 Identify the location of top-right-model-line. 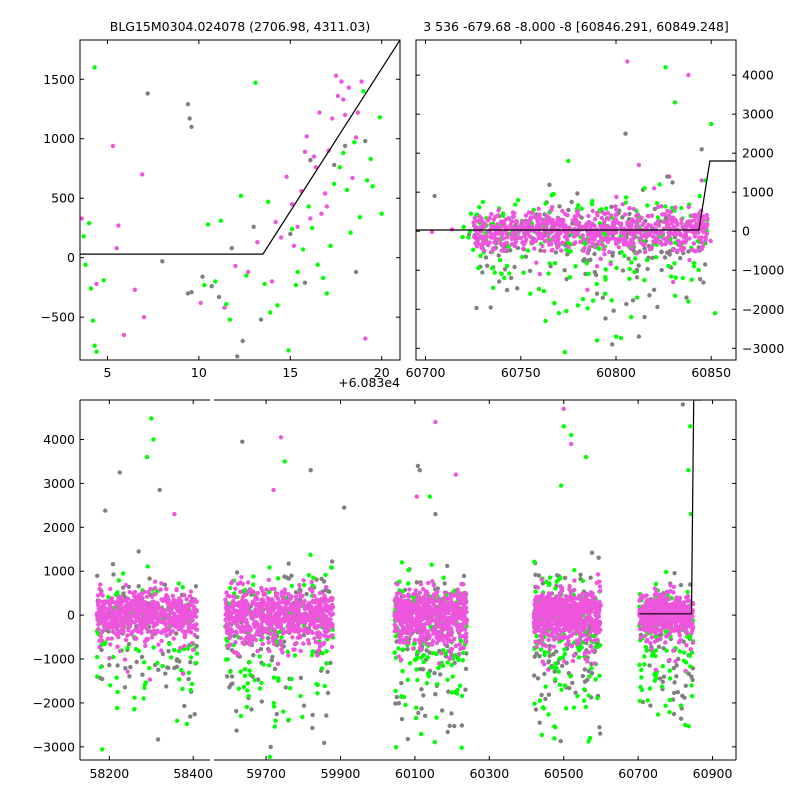
(576, 195).